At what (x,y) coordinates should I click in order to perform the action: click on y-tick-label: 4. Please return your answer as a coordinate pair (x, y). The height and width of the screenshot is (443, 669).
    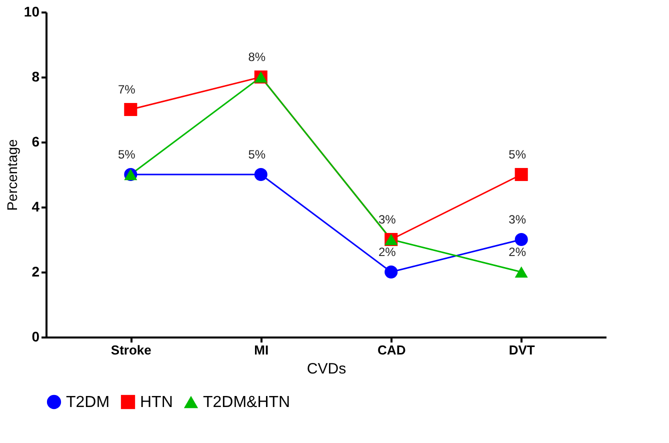
    Looking at the image, I should click on (36, 206).